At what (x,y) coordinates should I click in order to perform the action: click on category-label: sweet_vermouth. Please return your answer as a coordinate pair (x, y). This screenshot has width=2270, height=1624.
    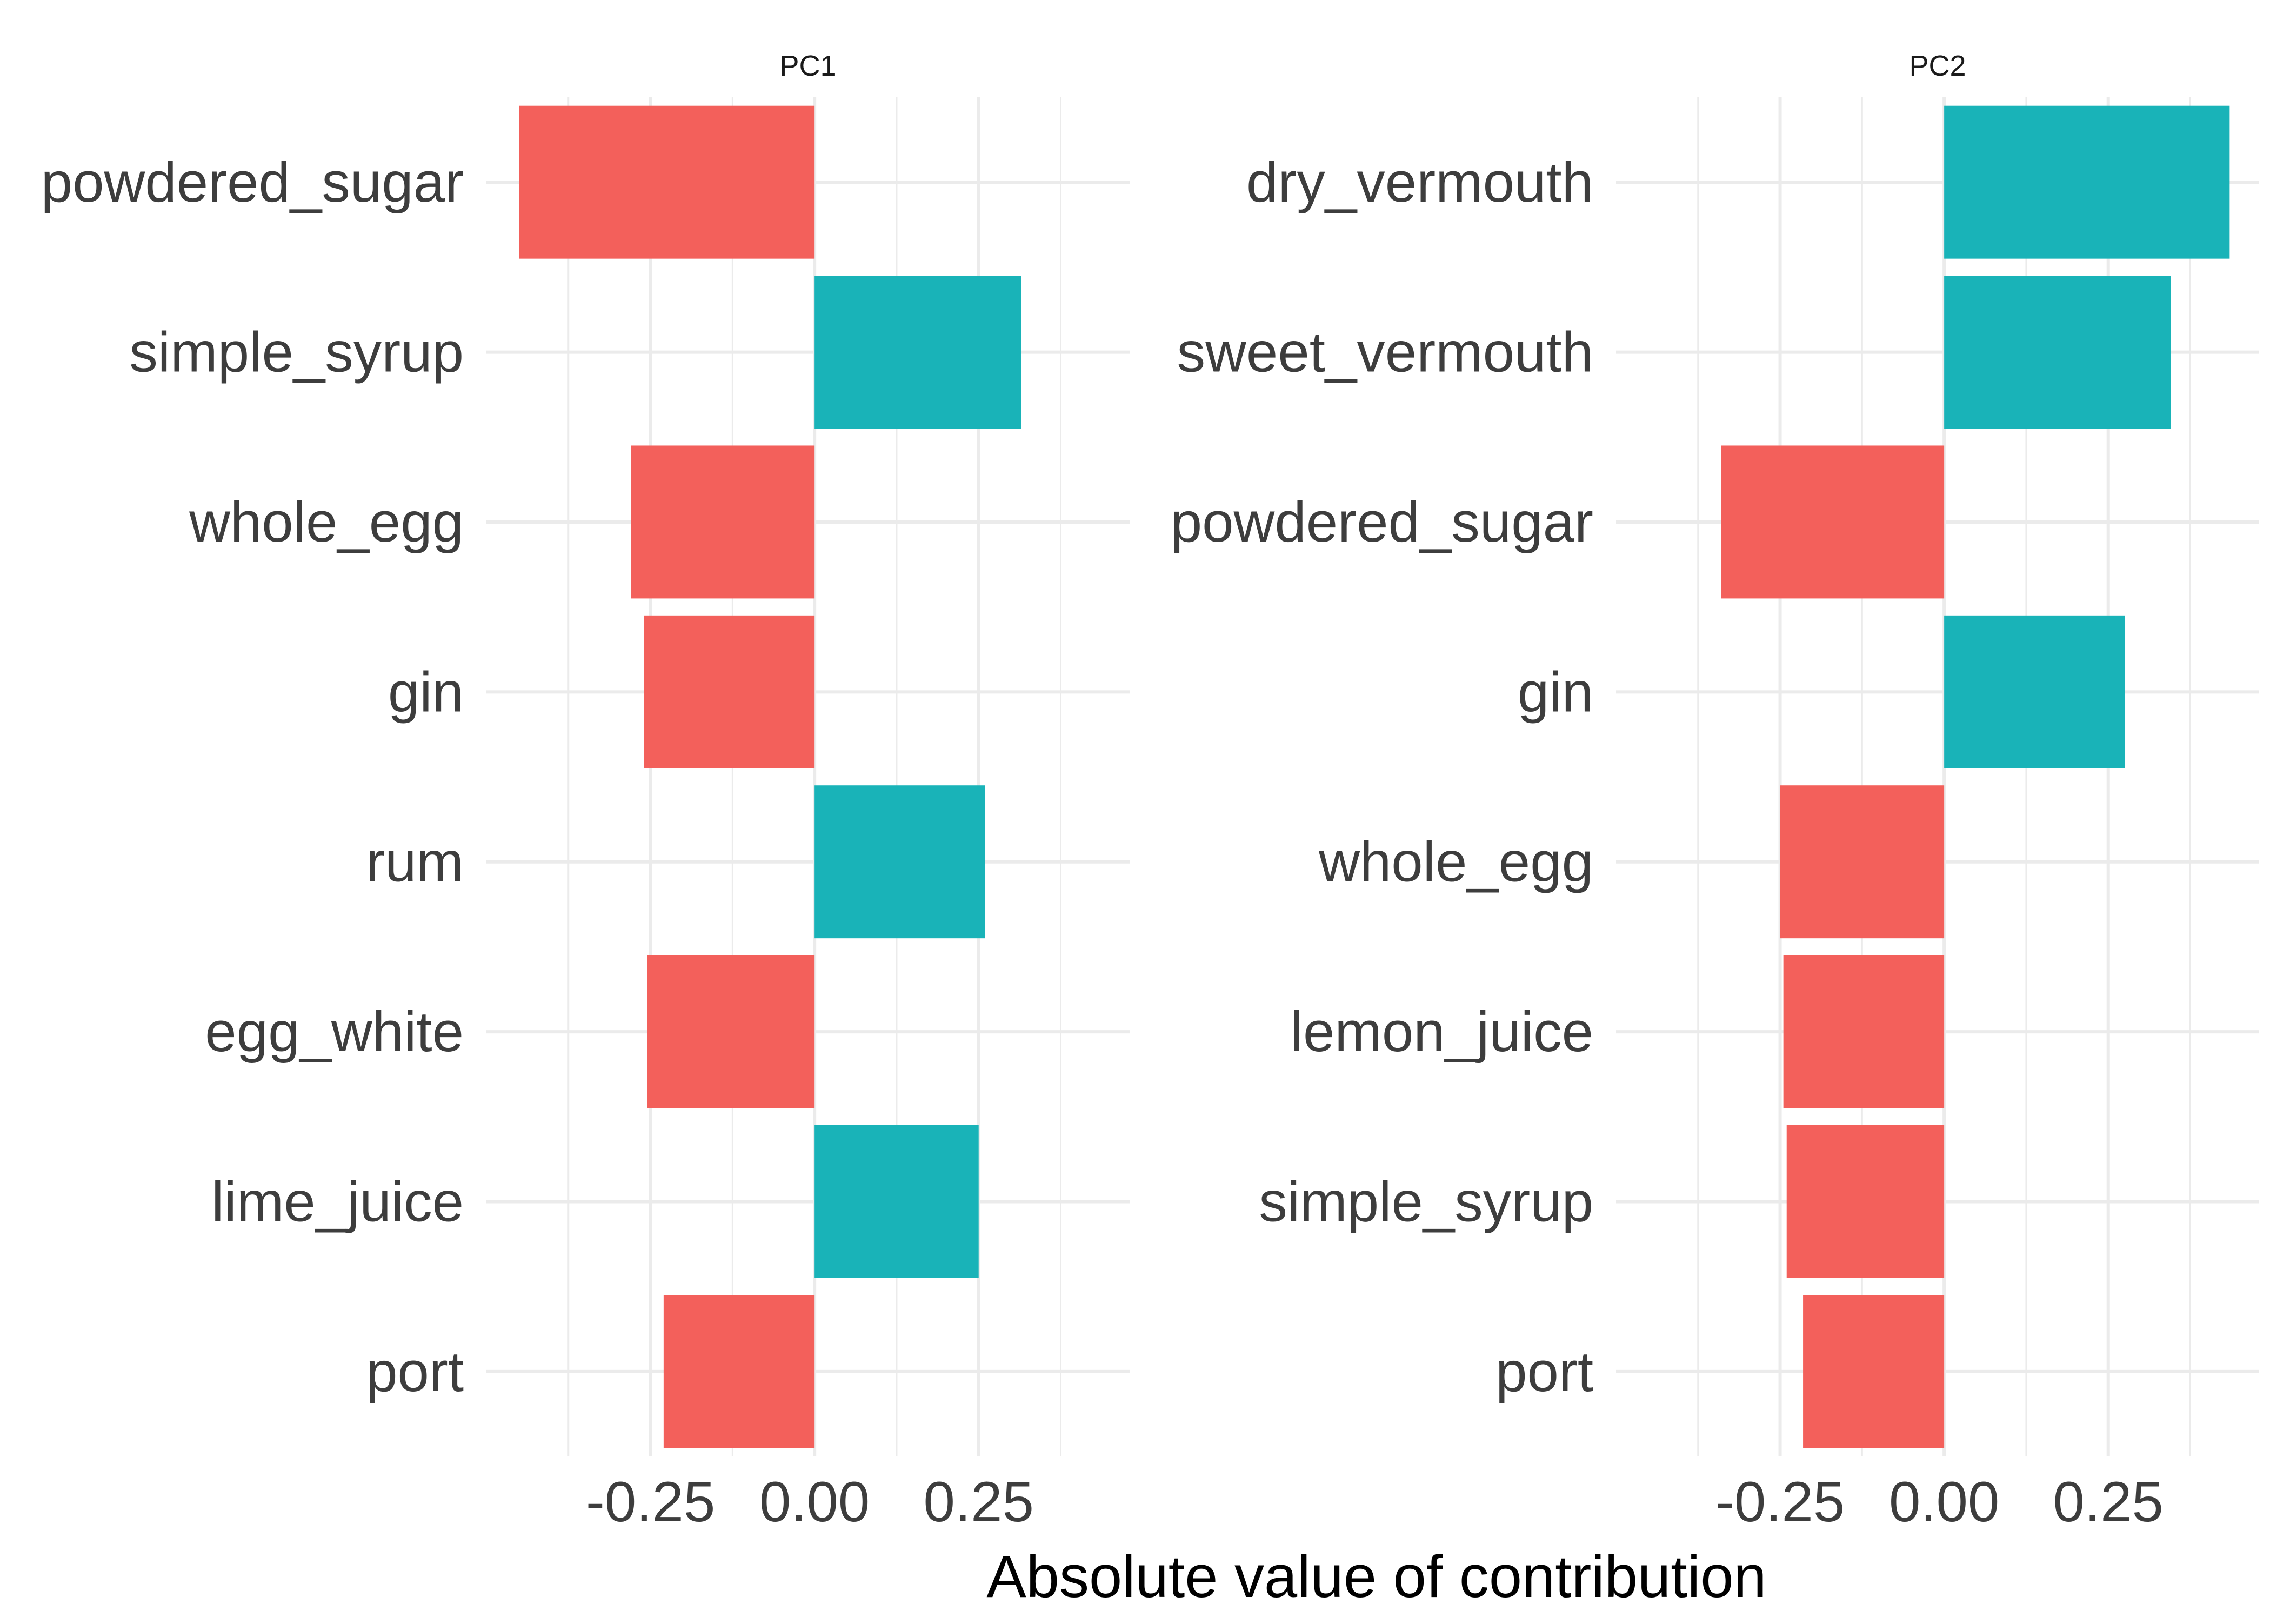
    Looking at the image, I should click on (1385, 352).